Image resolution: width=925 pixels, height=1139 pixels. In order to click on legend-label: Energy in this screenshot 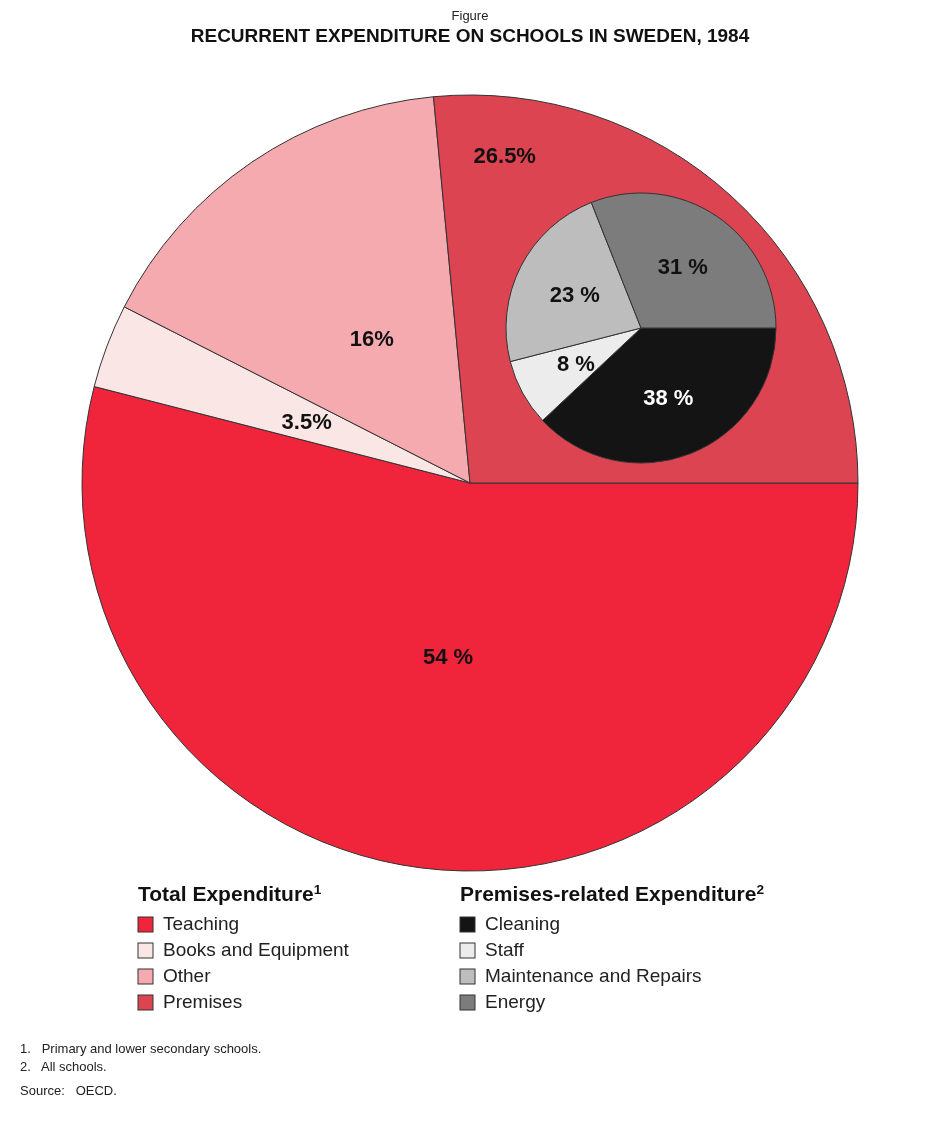, I will do `click(515, 1001)`.